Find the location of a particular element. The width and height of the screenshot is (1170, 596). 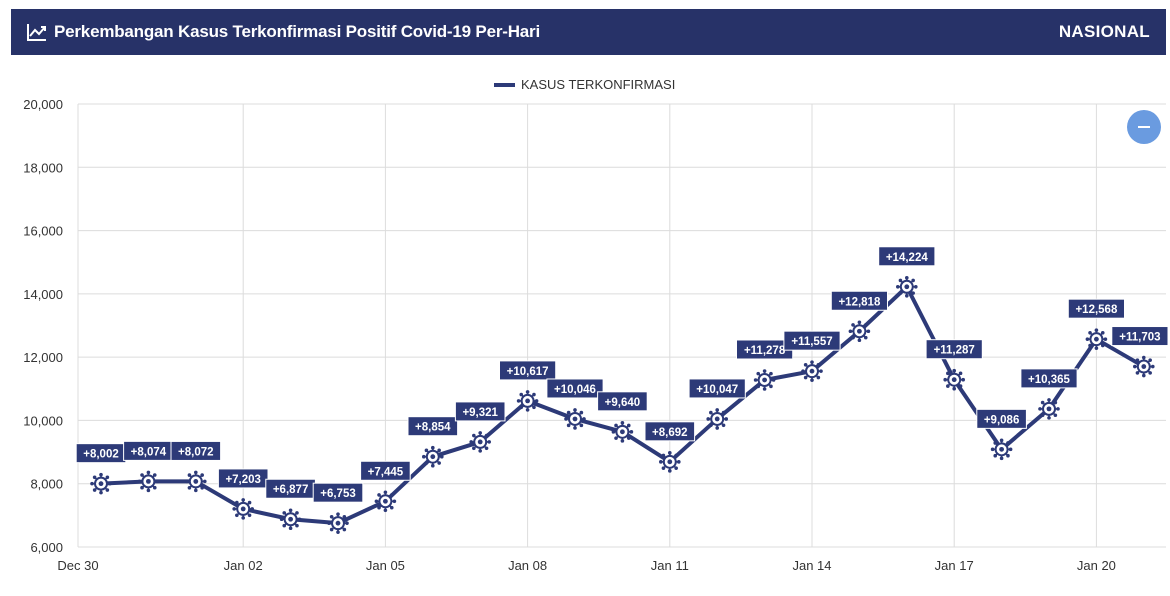

svg-text: +7,203 is located at coordinates (243, 480).